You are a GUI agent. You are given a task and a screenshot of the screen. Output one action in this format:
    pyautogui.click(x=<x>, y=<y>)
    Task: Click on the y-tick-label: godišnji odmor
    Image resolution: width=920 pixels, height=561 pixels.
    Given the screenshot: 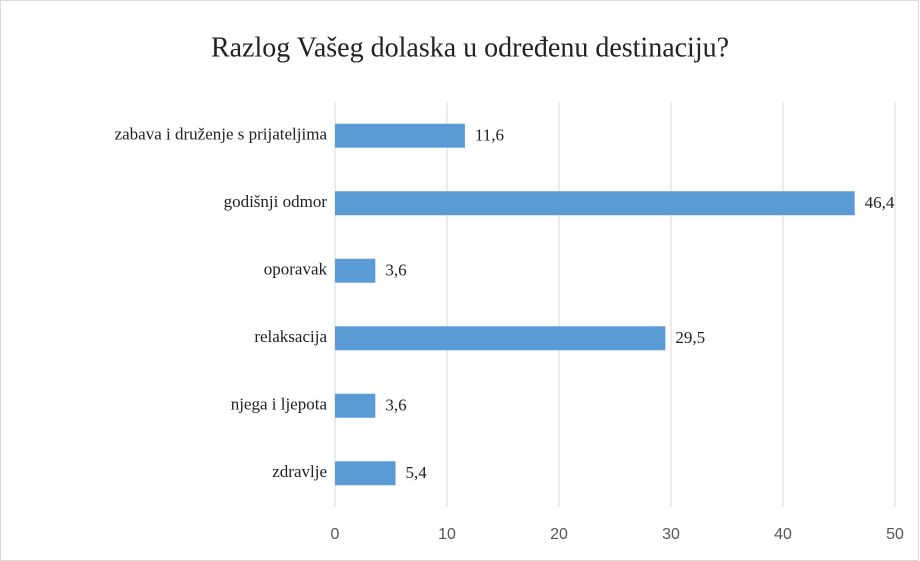 What is the action you would take?
    pyautogui.click(x=276, y=201)
    